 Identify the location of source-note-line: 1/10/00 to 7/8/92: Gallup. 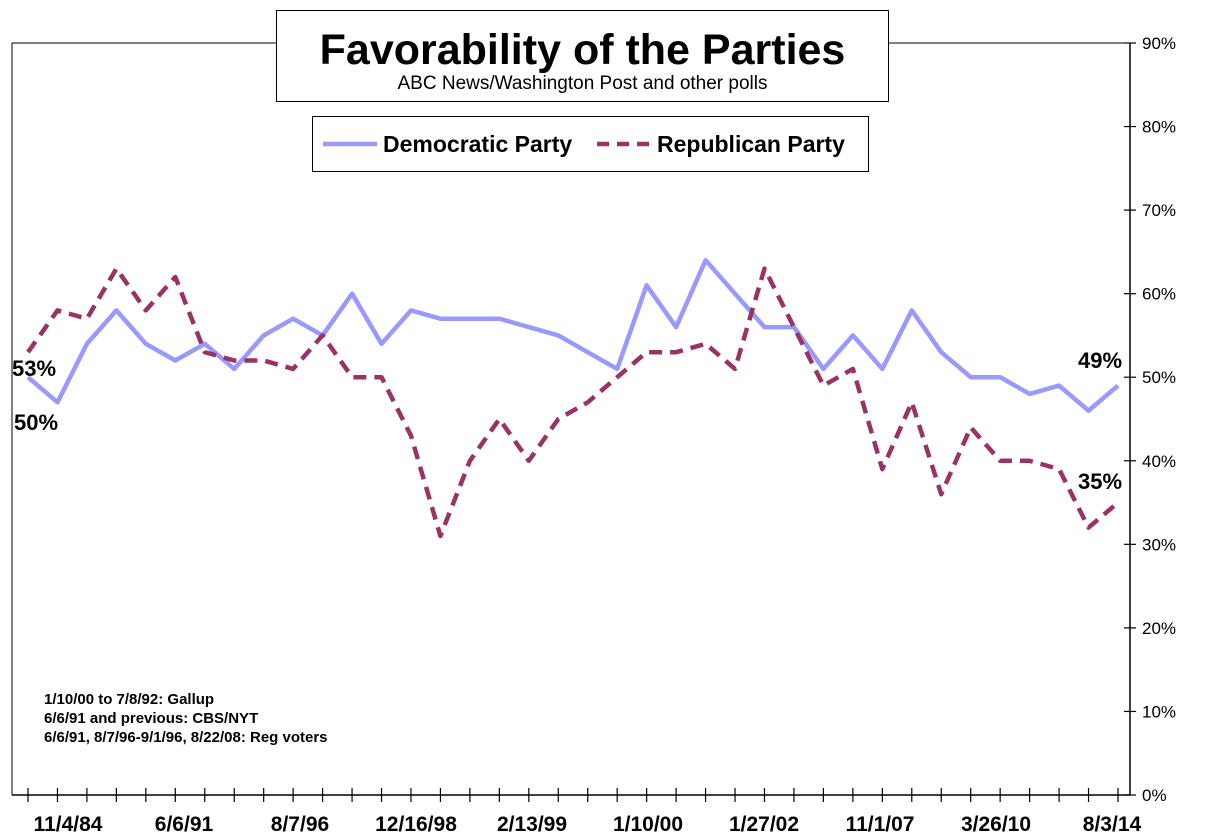
(129, 699).